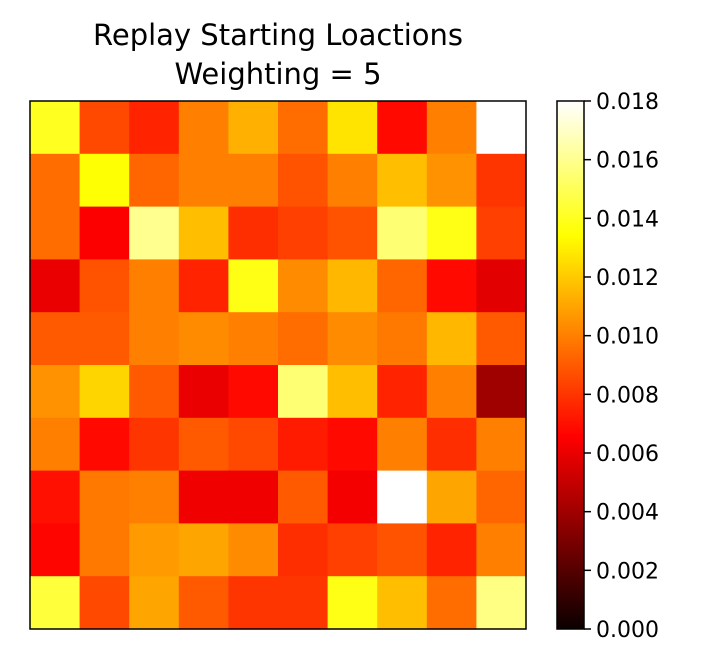  I want to click on chart-subtitle: Weighting = 5, so click(277, 74).